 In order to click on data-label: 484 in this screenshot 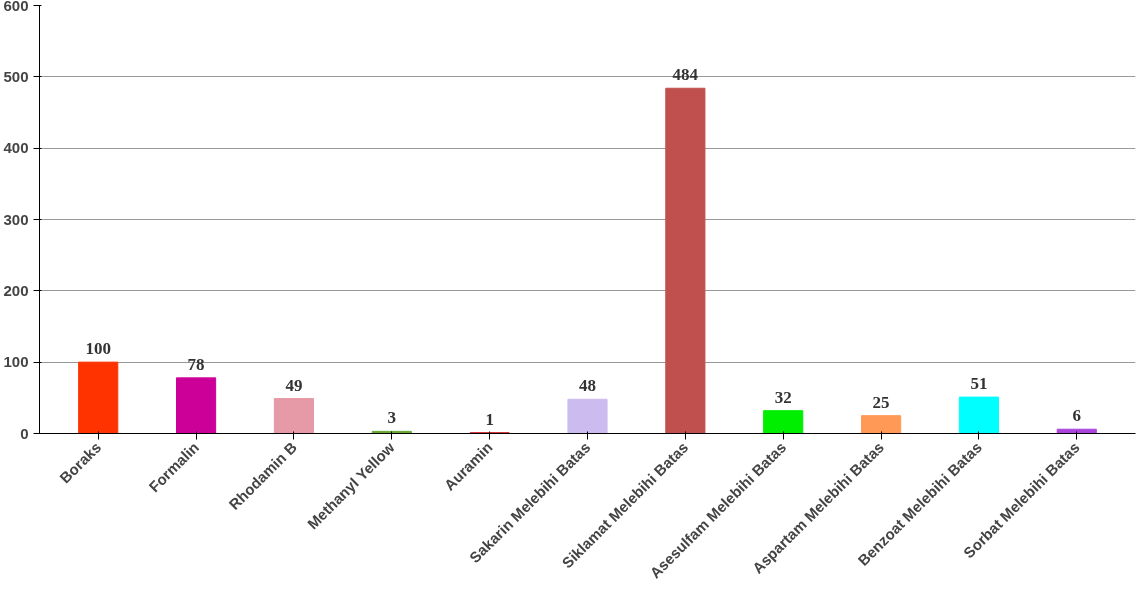, I will do `click(685, 75)`.